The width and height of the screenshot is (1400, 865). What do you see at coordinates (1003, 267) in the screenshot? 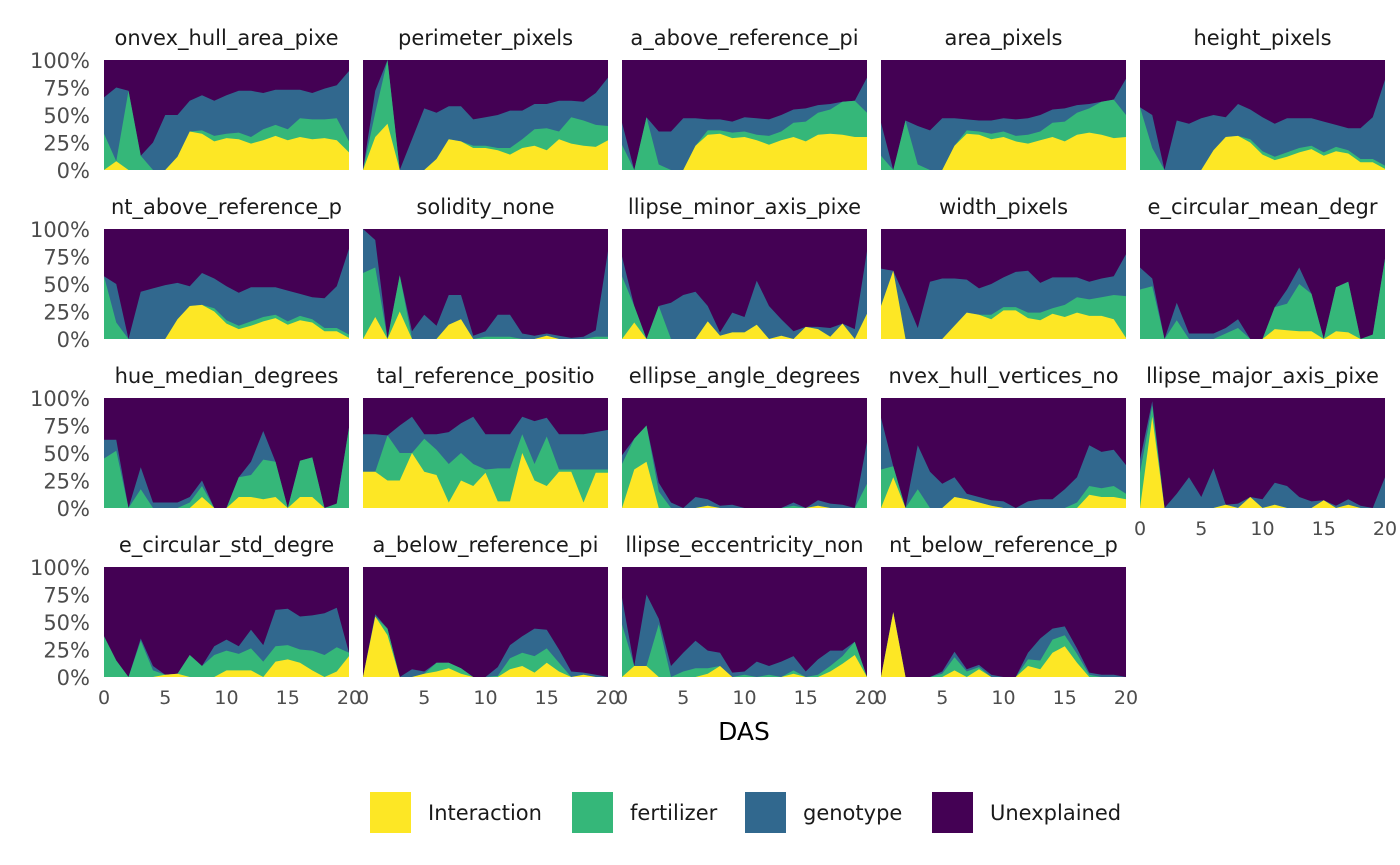
I see `facet-panel: width_pixels` at bounding box center [1003, 267].